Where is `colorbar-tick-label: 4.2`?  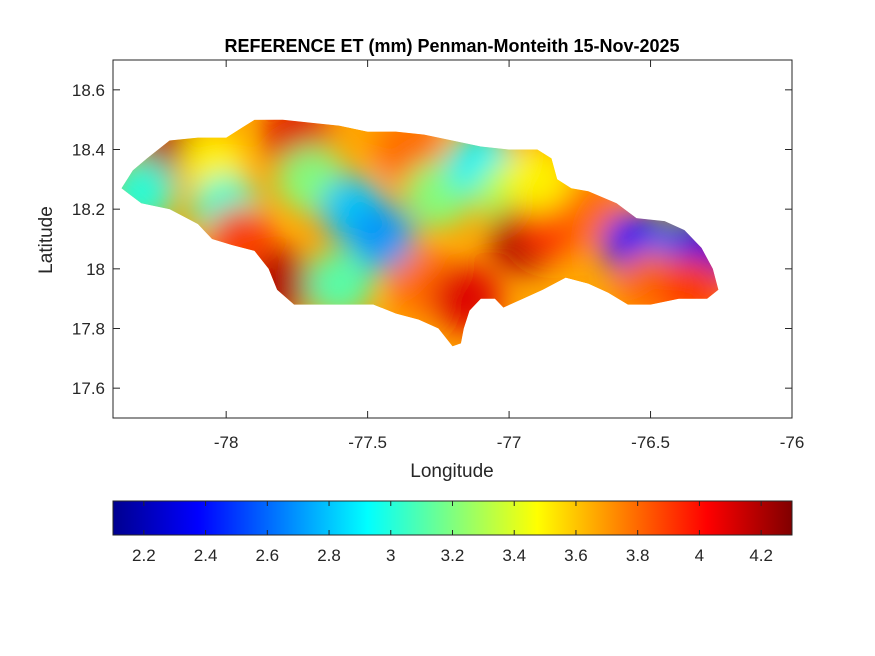 colorbar-tick-label: 4.2 is located at coordinates (761, 555).